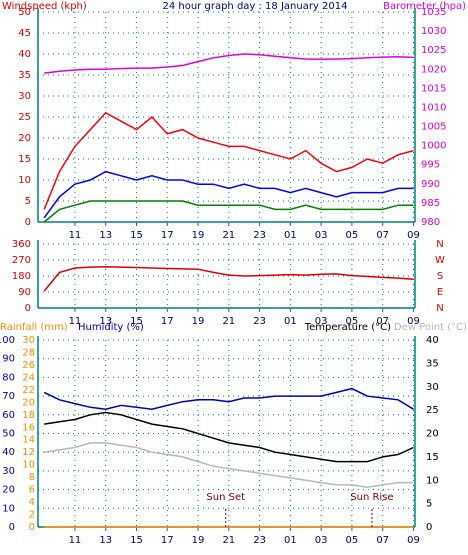  What do you see at coordinates (24, 12) in the screenshot?
I see `y-tick-label: 50` at bounding box center [24, 12].